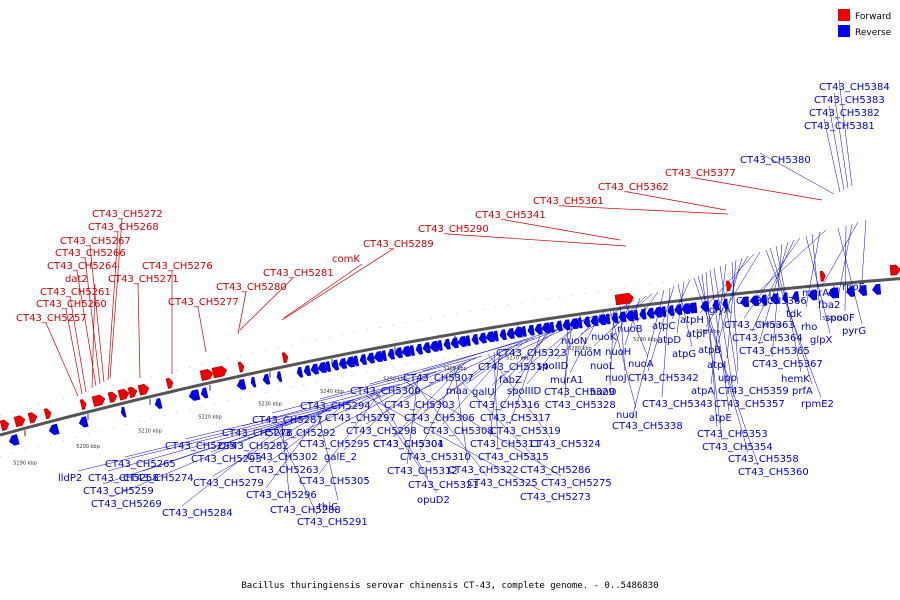  What do you see at coordinates (443, 485) in the screenshot?
I see `reverse-gene-label: CT43_CH5321` at bounding box center [443, 485].